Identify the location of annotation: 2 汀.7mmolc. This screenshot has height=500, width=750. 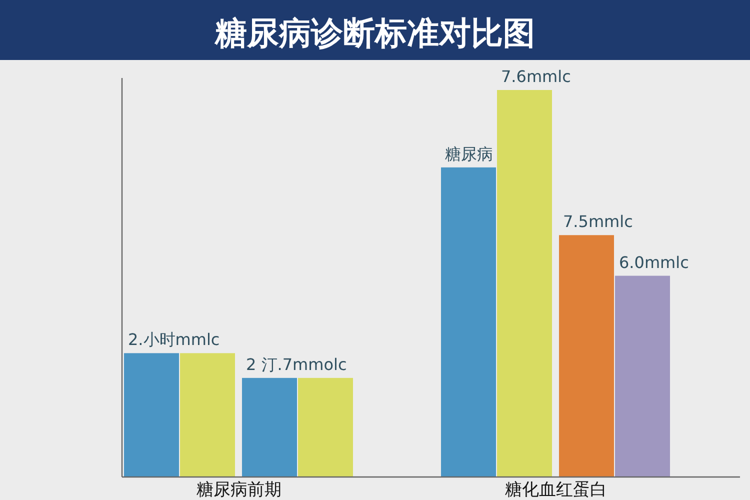
(296, 364).